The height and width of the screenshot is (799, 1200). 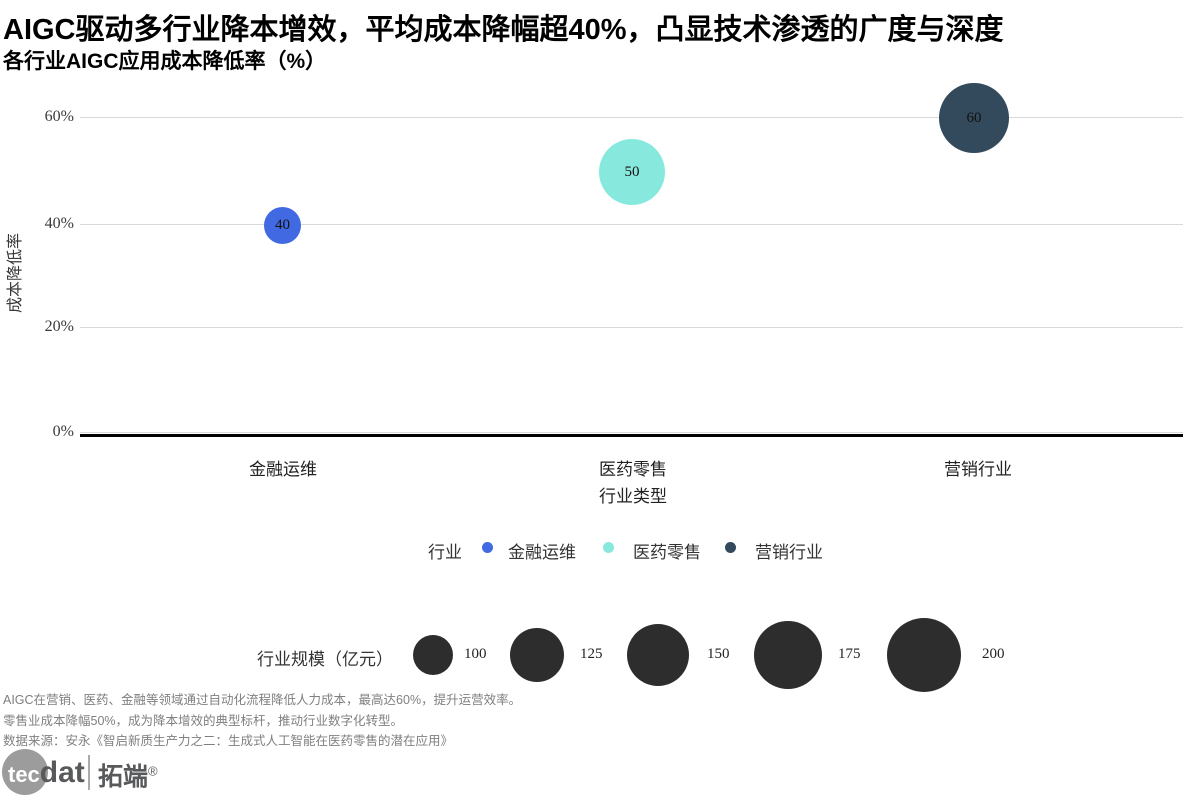 I want to click on bubble-finance-ops: 40, so click(x=282, y=225).